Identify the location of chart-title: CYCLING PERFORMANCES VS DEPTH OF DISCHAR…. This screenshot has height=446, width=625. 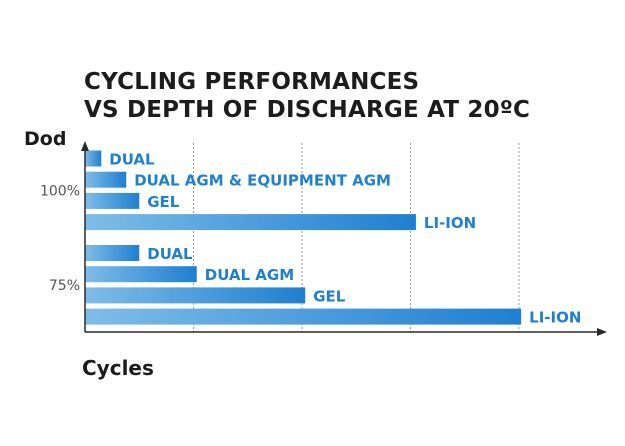
(307, 96).